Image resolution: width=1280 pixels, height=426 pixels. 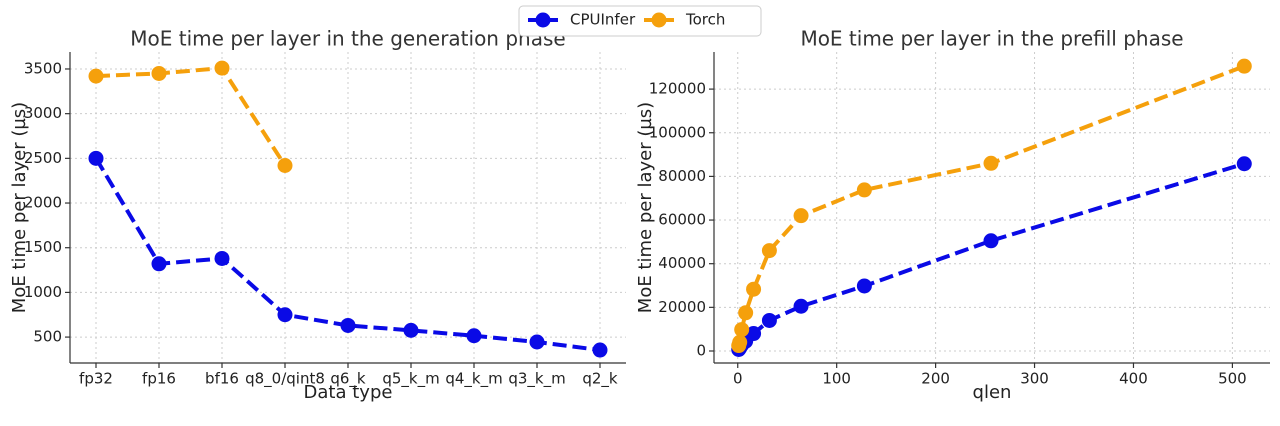 What do you see at coordinates (701, 350) in the screenshot?
I see `y-tick-label: 0` at bounding box center [701, 350].